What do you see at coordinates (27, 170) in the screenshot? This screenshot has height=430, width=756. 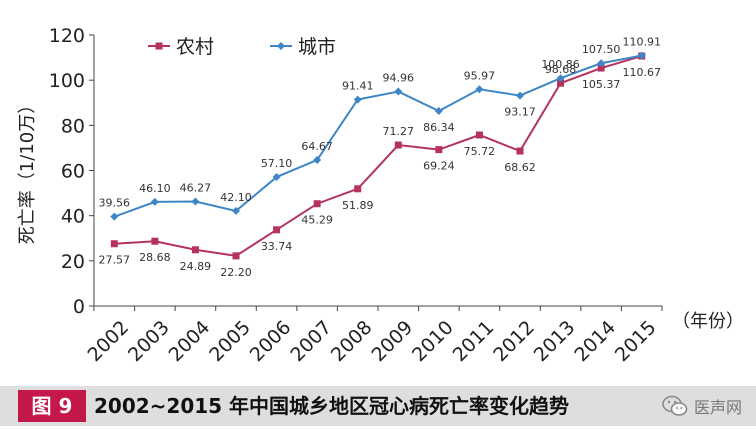 I see `y-axis-label: 死亡率（1/10万）` at bounding box center [27, 170].